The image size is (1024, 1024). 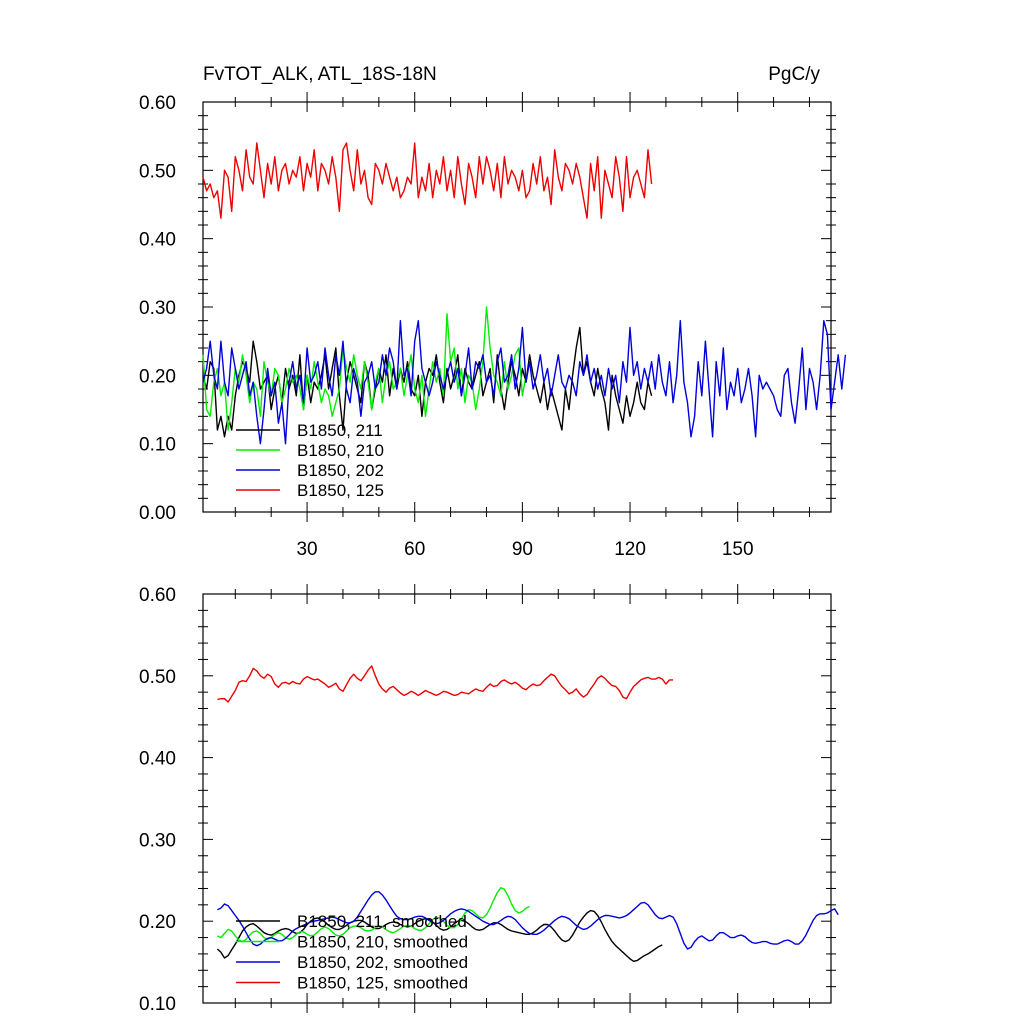 What do you see at coordinates (738, 549) in the screenshot?
I see `x-tick-label: 150` at bounding box center [738, 549].